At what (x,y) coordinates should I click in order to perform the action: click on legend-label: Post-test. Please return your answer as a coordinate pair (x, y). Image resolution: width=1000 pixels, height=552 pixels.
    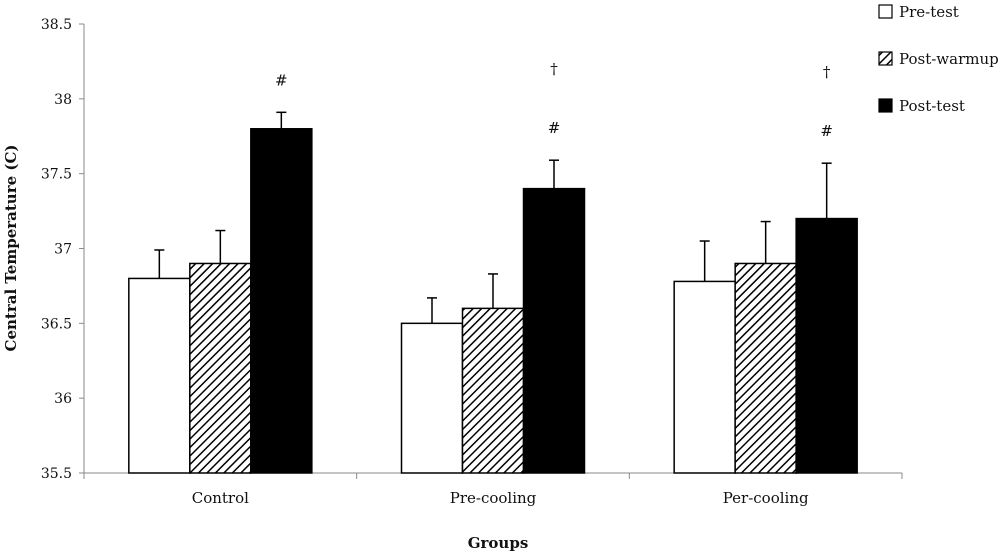
    Looking at the image, I should click on (932, 106).